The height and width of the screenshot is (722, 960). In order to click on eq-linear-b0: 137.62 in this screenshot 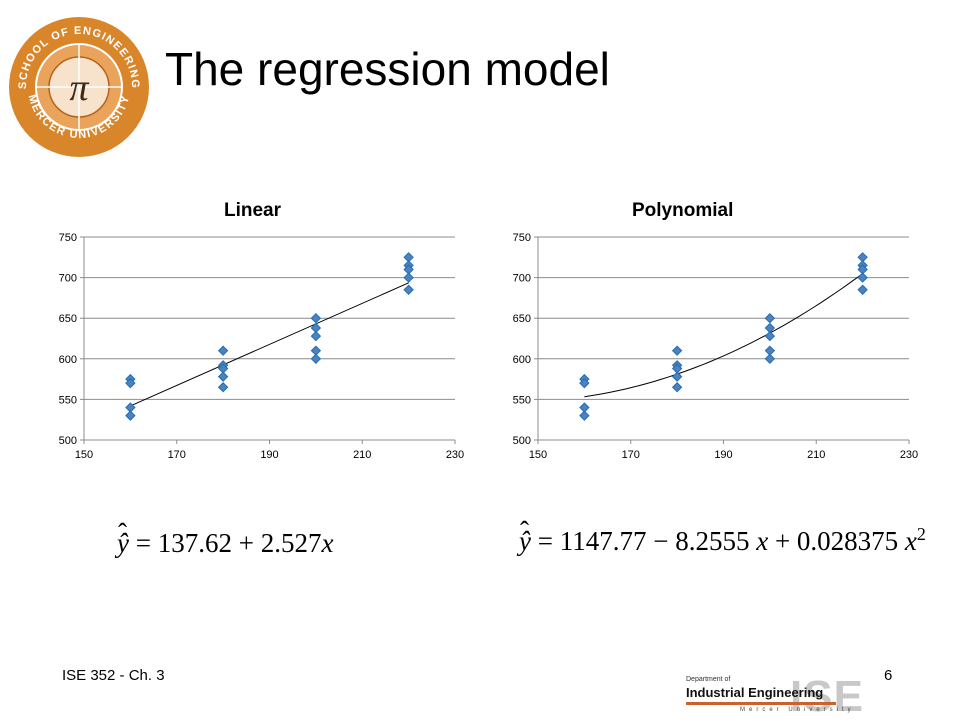, I will do `click(194, 543)`.